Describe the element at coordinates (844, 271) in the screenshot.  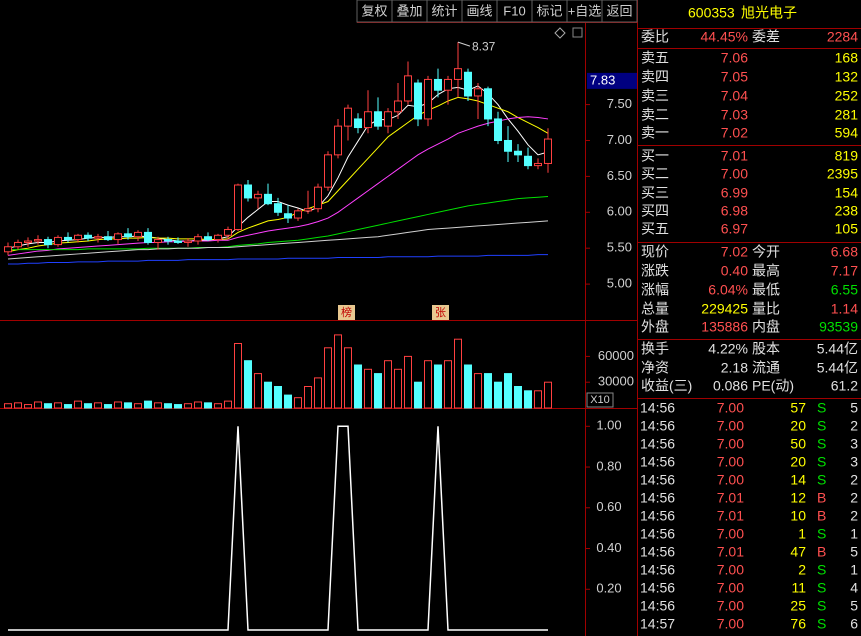
I see `quote-cell: 7.17` at that location.